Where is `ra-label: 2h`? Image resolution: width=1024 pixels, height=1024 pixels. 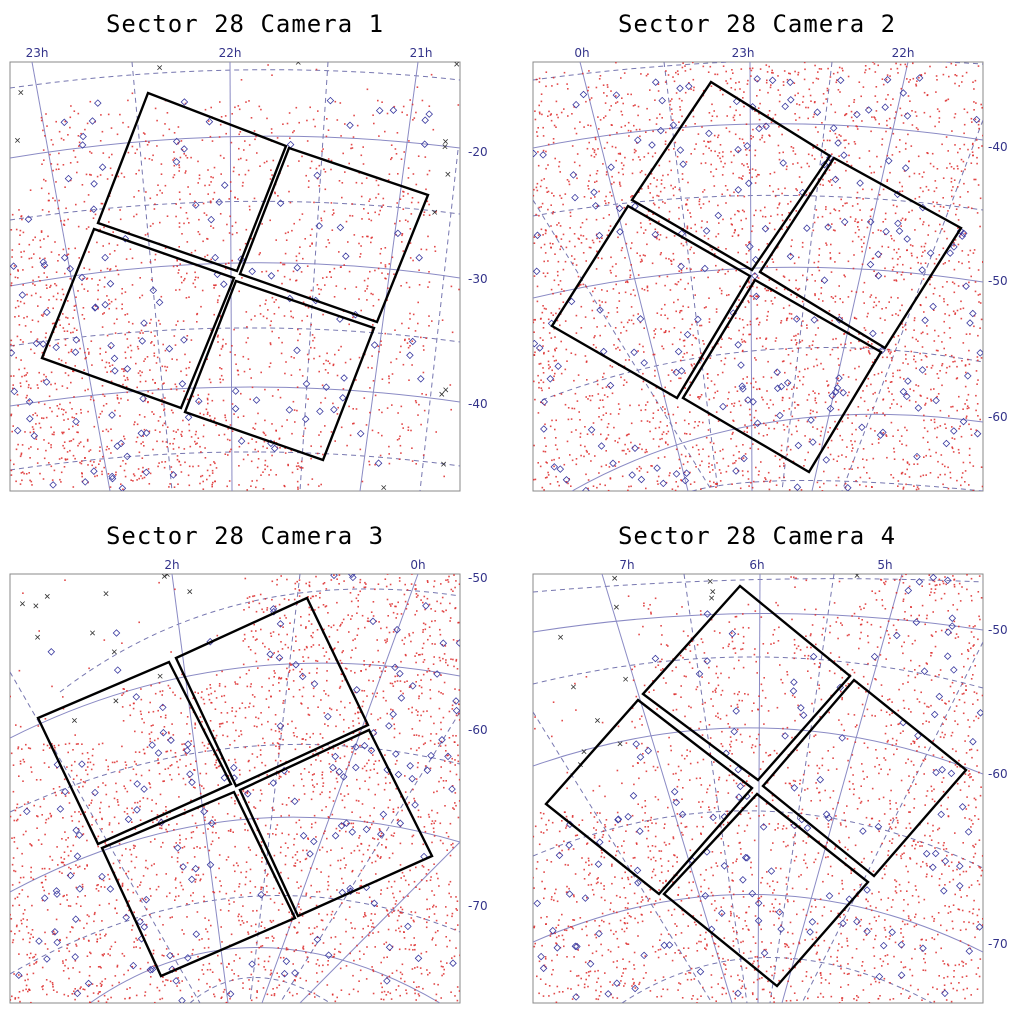 ra-label: 2h is located at coordinates (171, 565).